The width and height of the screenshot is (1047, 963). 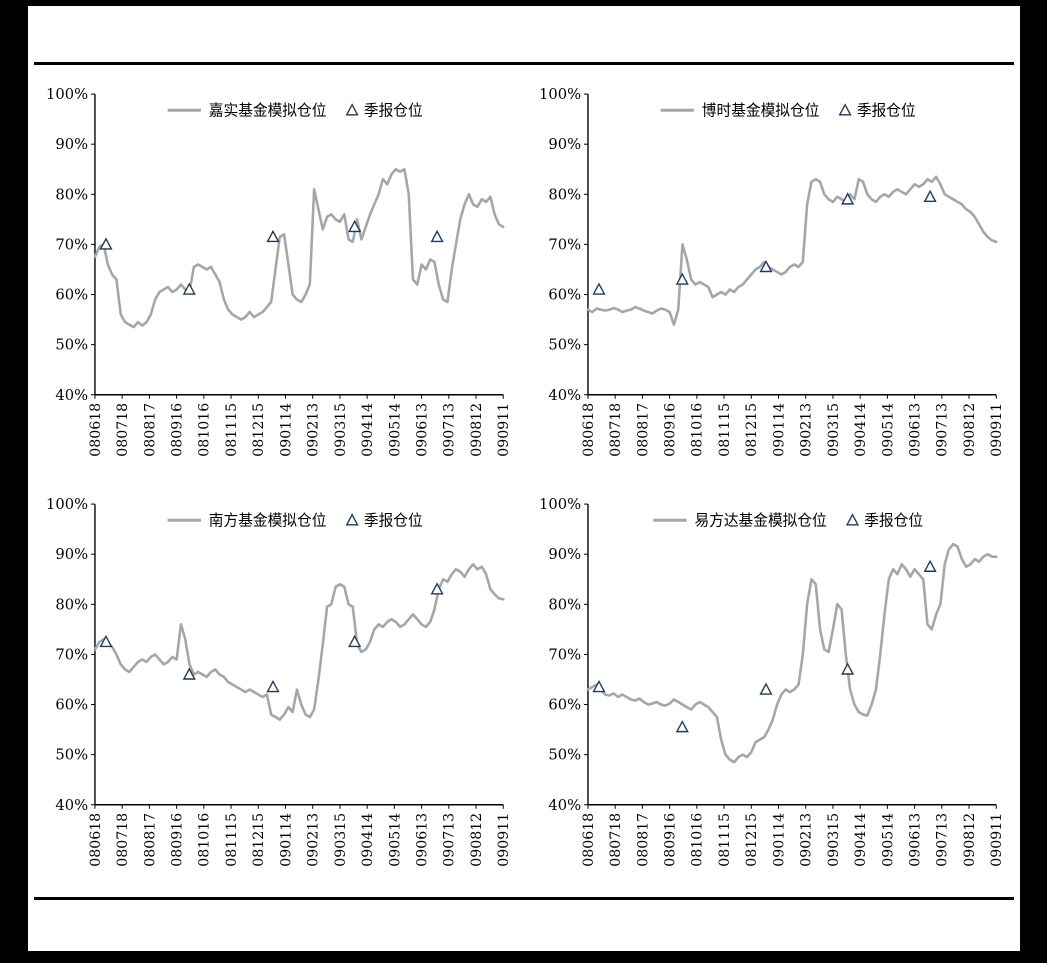 I want to click on x-tick-label: 090514, so click(x=888, y=430).